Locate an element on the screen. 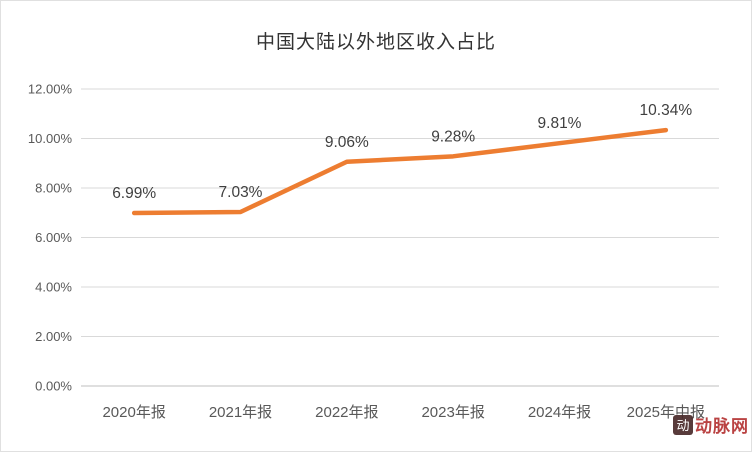 The height and width of the screenshot is (452, 752). x-axis-category-label: 2022年报 is located at coordinates (346, 412).